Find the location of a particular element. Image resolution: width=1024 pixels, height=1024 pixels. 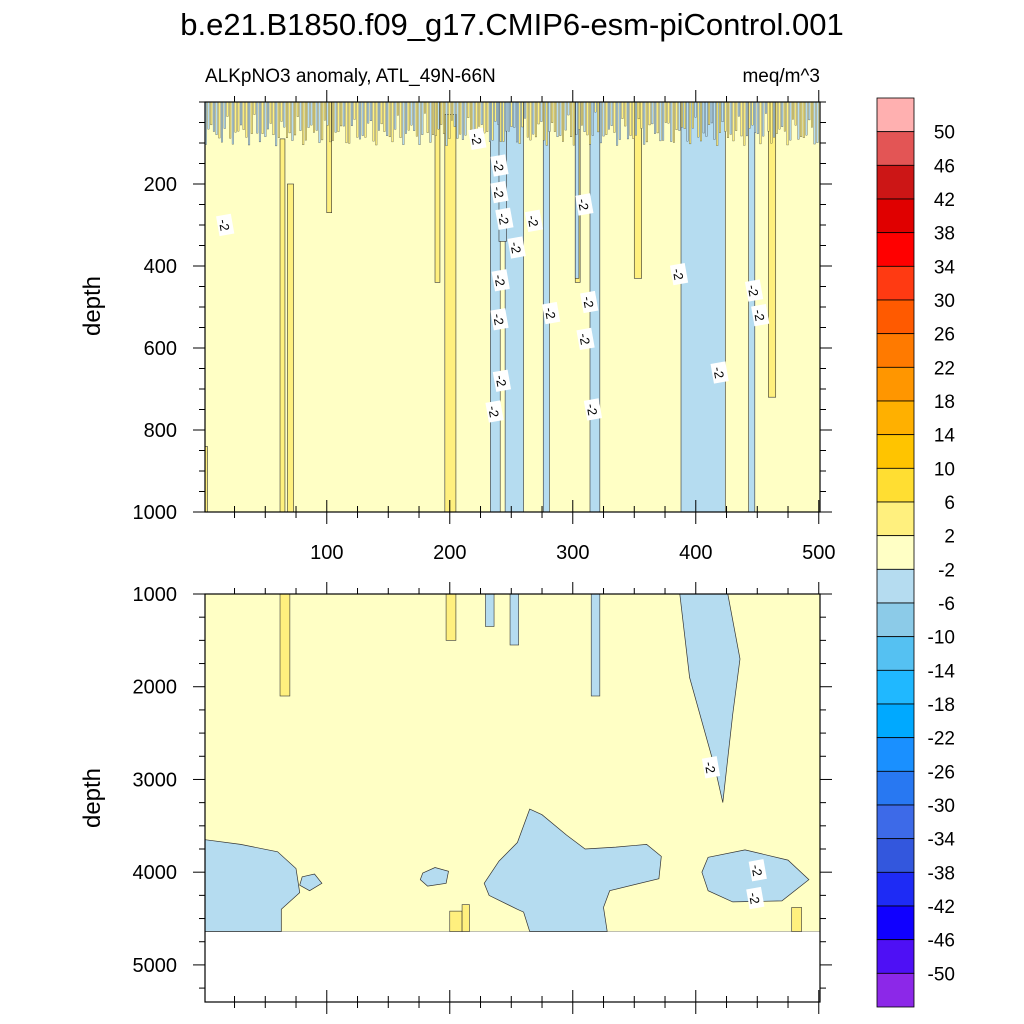

y-tick-label: 600 is located at coordinates (160, 349).